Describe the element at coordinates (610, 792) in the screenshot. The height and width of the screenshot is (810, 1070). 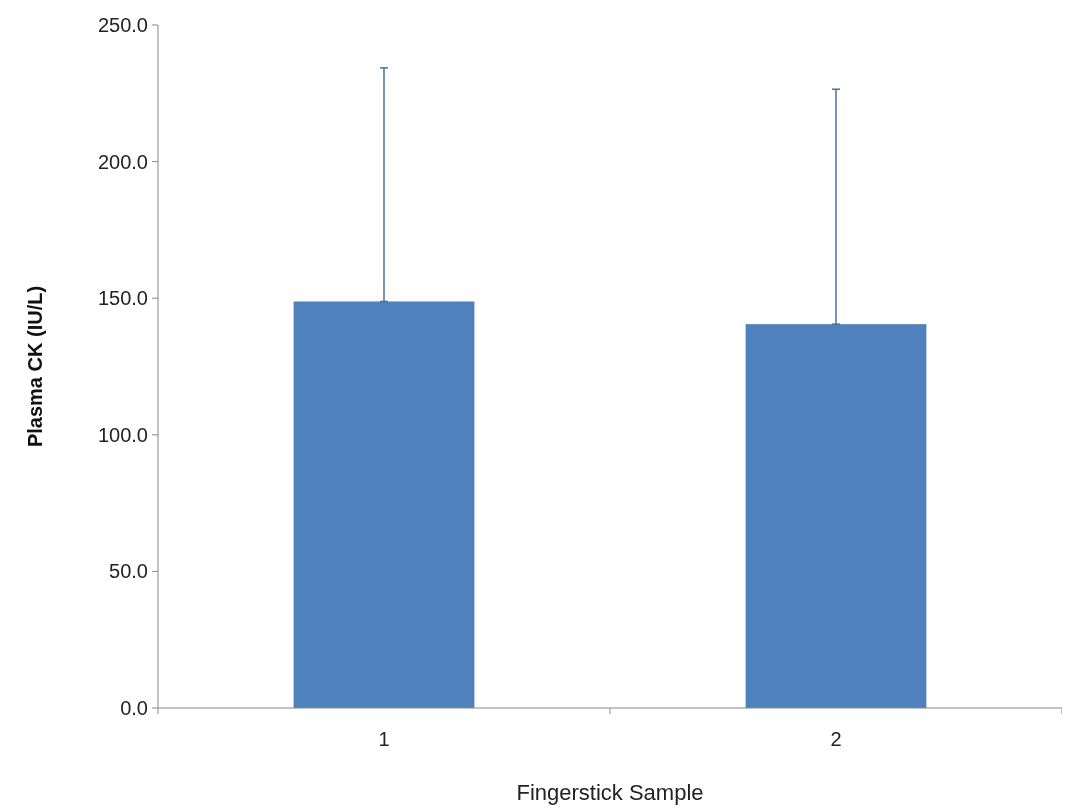
I see `x-axis-title: Fingerstick Sample` at that location.